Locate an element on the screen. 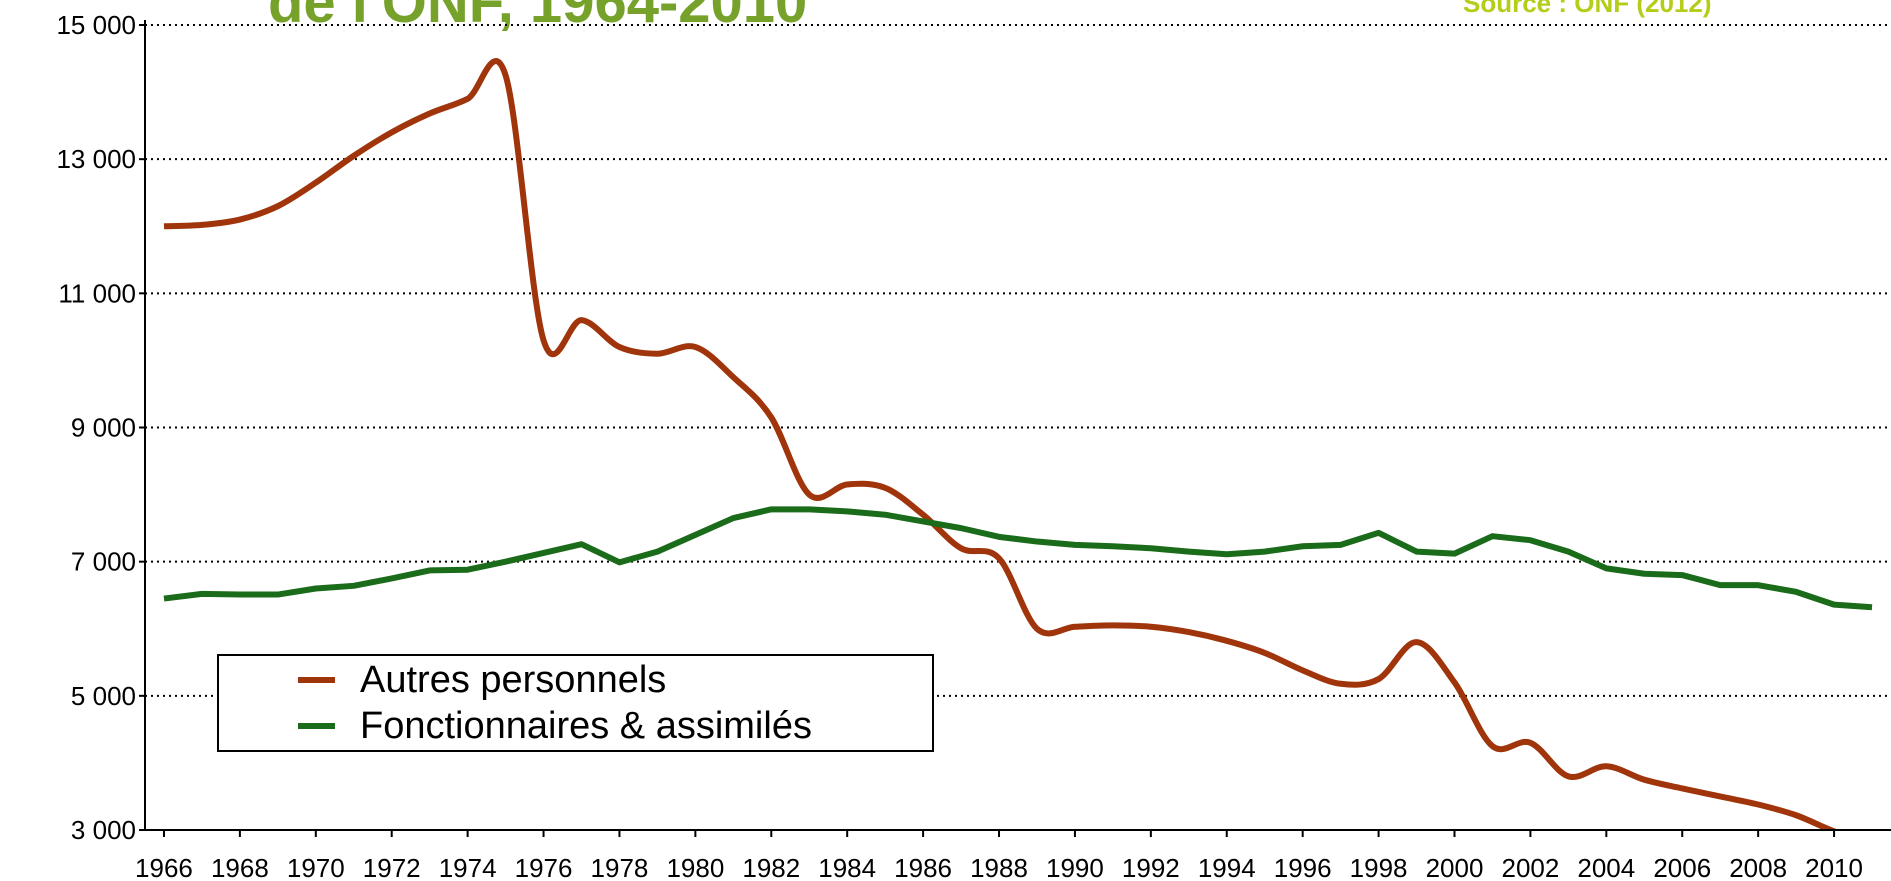 Image resolution: width=1891 pixels, height=881 pixels. y-tick-label: 9 000 is located at coordinates (103, 428).